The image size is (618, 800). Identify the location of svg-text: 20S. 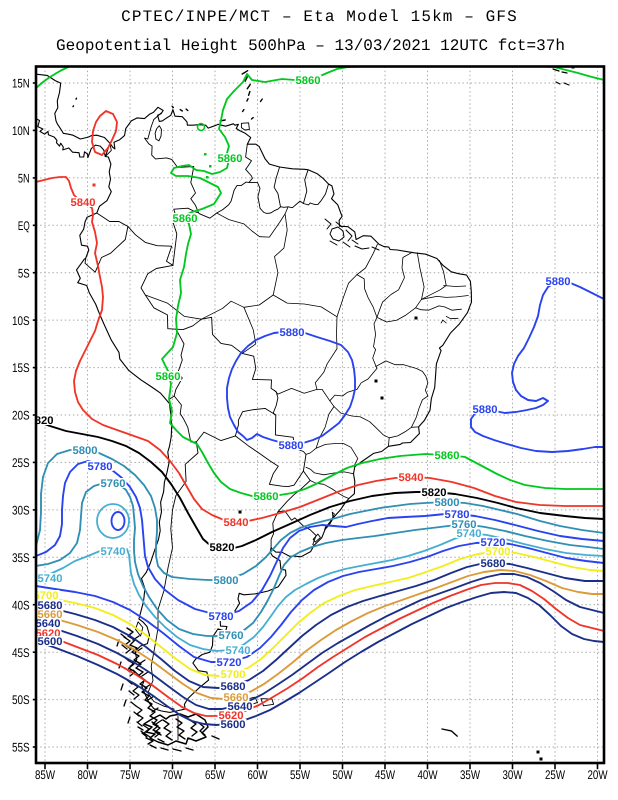
(21, 416).